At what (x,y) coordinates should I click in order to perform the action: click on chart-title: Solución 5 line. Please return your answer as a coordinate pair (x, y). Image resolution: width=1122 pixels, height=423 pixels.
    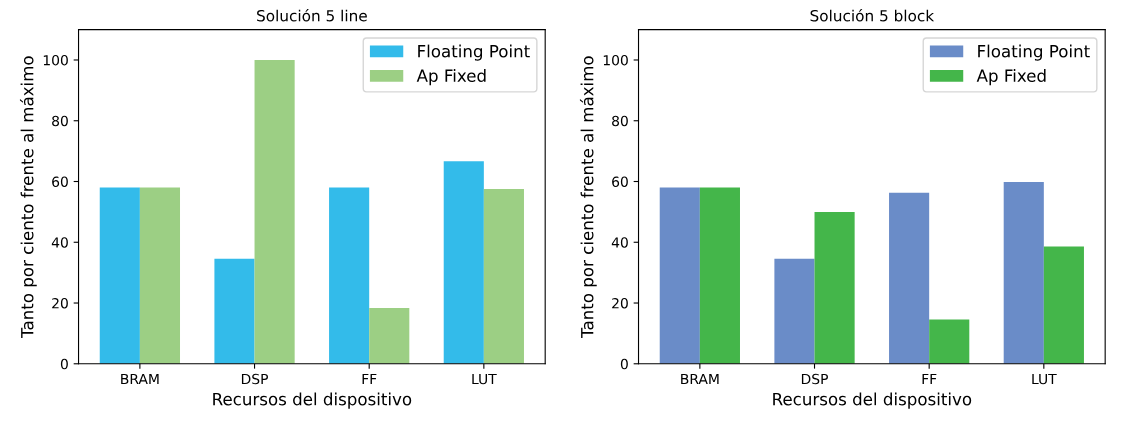
    Looking at the image, I should click on (312, 15).